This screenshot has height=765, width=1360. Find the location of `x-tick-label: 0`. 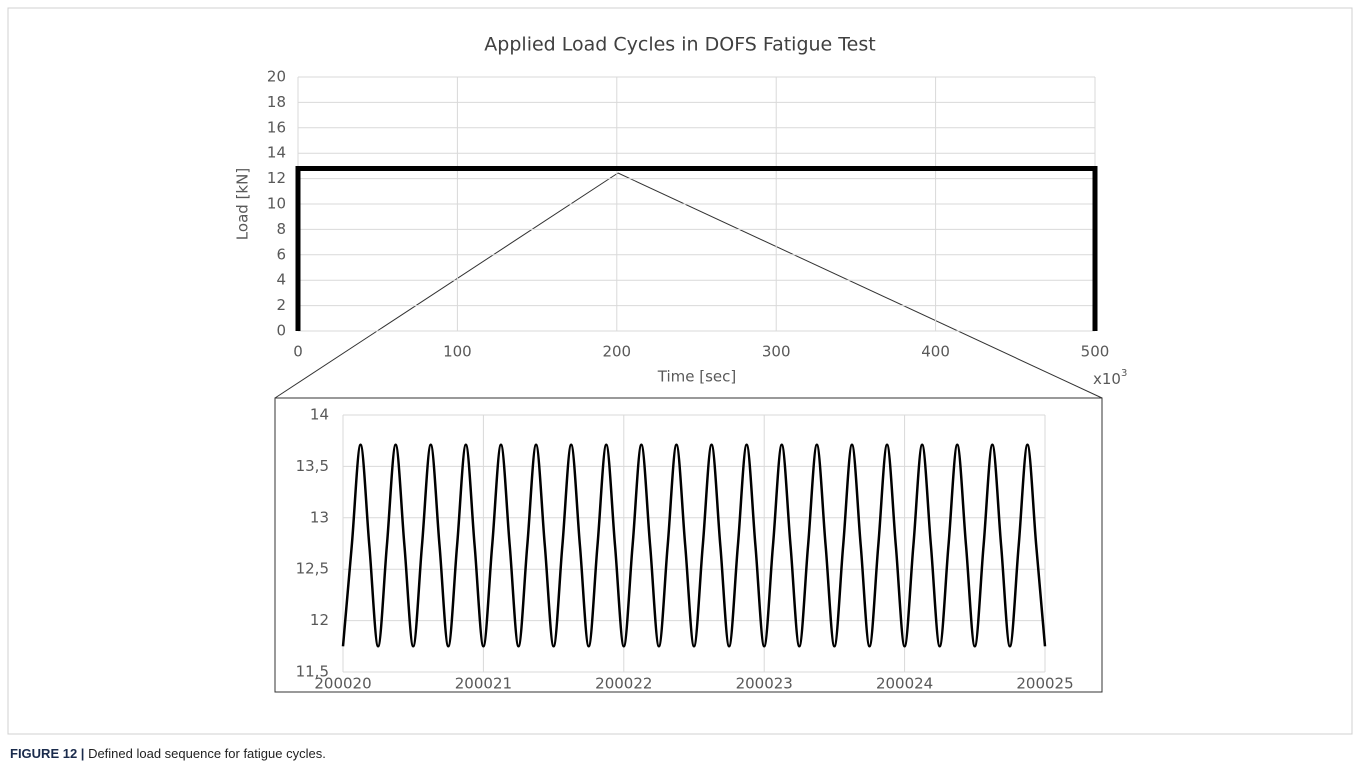

x-tick-label: 0 is located at coordinates (298, 352).